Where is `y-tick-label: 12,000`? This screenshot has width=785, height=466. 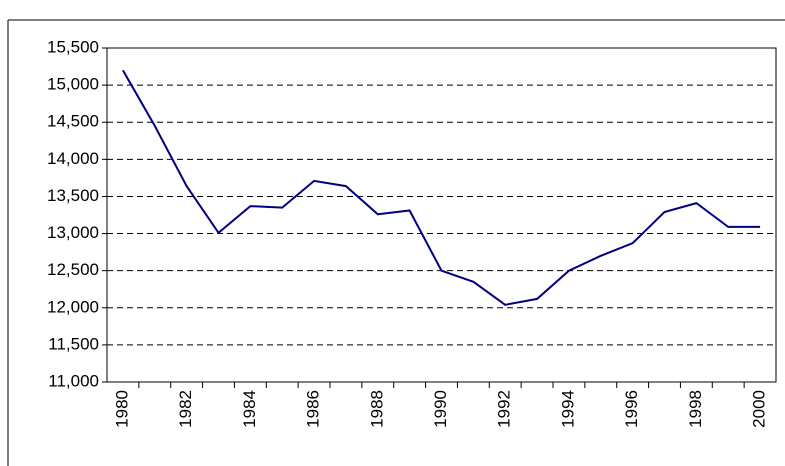
y-tick-label: 12,000 is located at coordinates (73, 306).